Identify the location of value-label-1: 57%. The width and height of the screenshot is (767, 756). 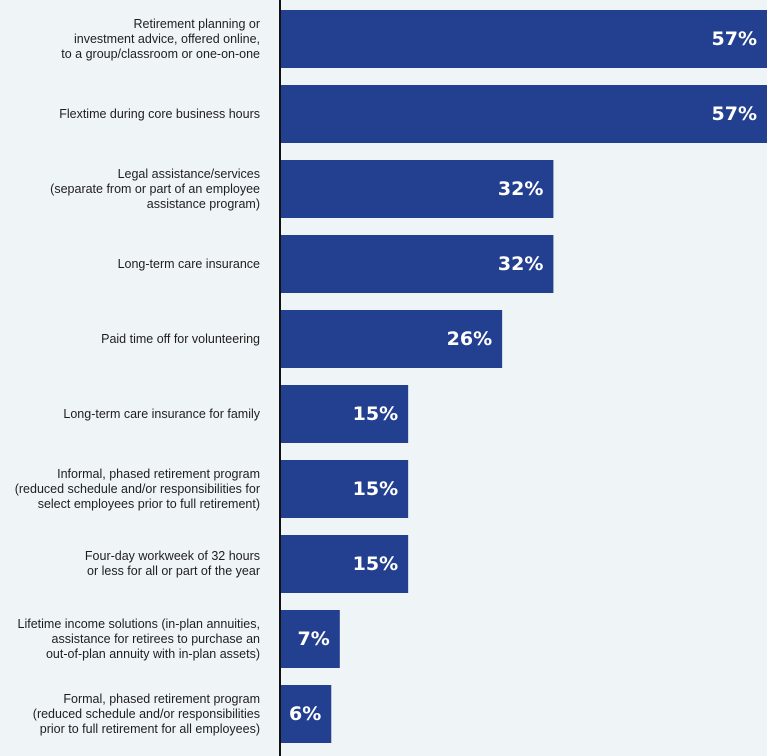
(734, 114).